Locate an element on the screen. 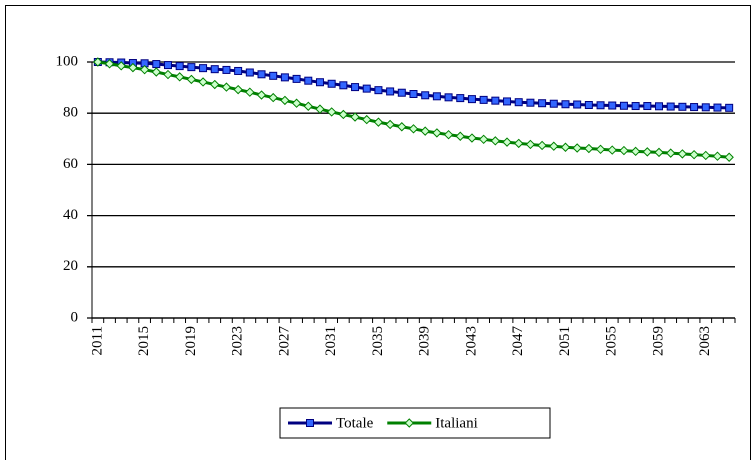 This screenshot has height=460, width=756. y-tick-label: 40 is located at coordinates (70, 215).